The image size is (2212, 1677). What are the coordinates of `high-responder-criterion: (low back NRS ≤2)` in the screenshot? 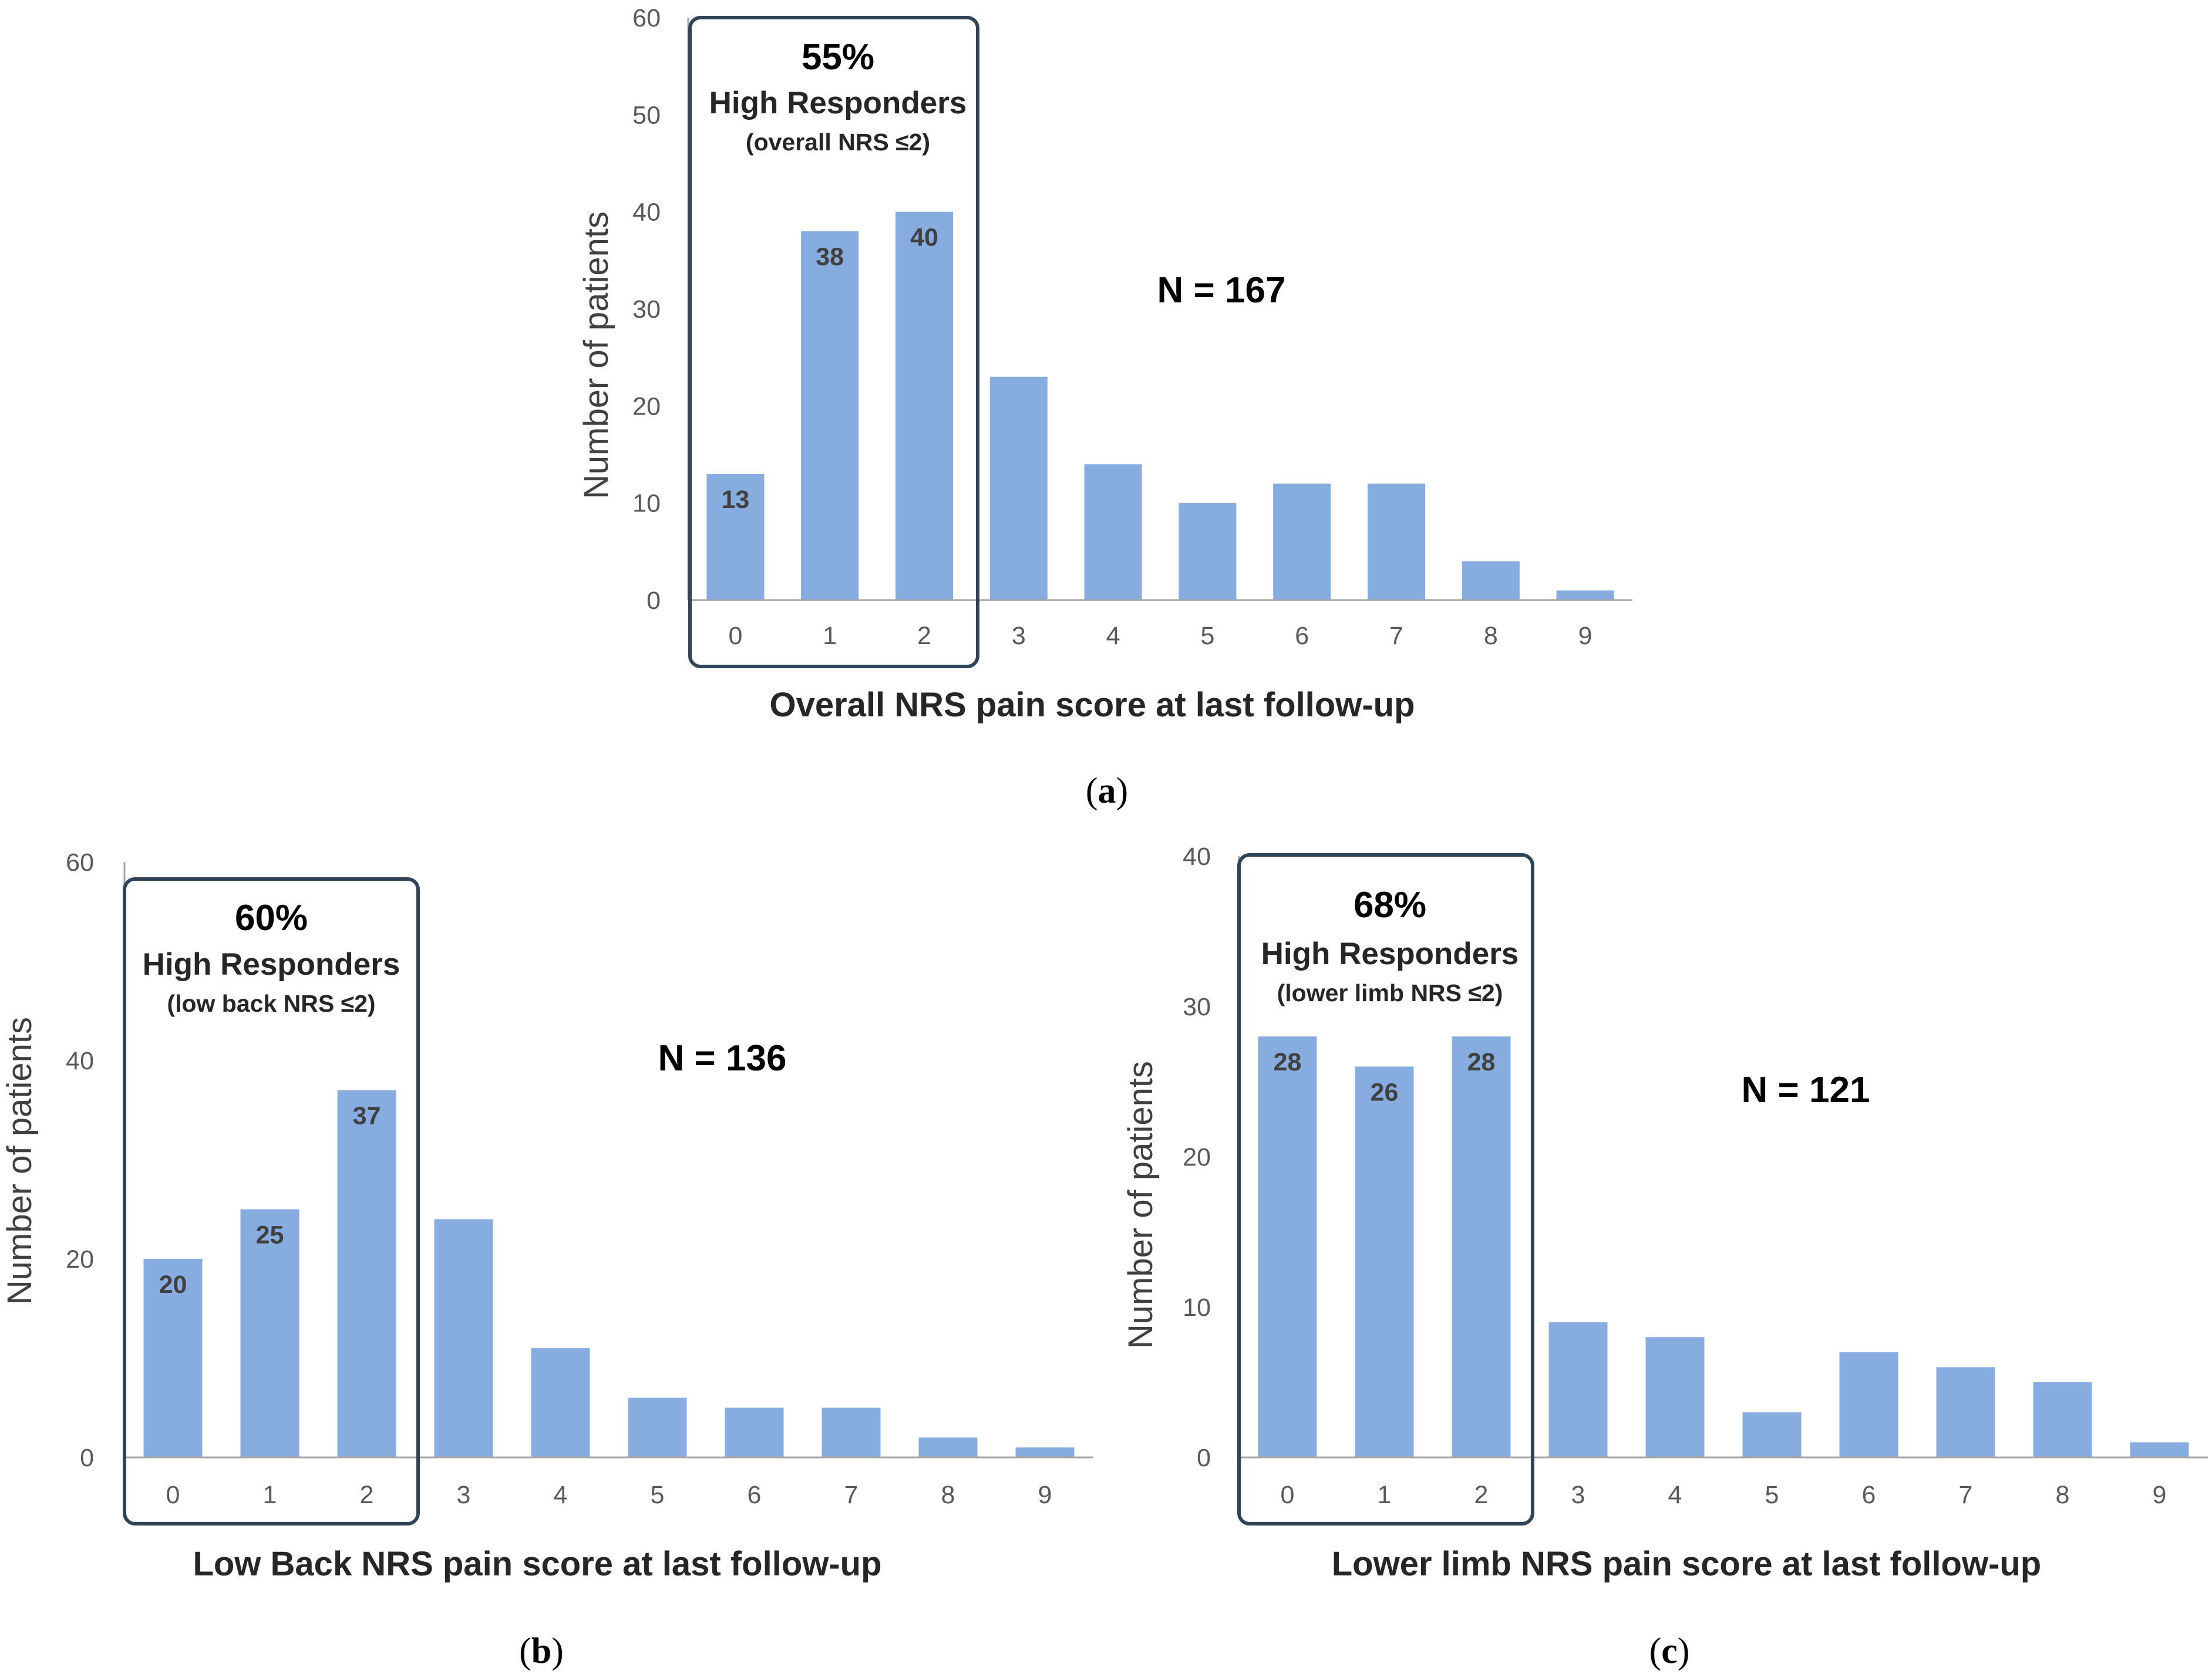 It's located at (271, 1004).